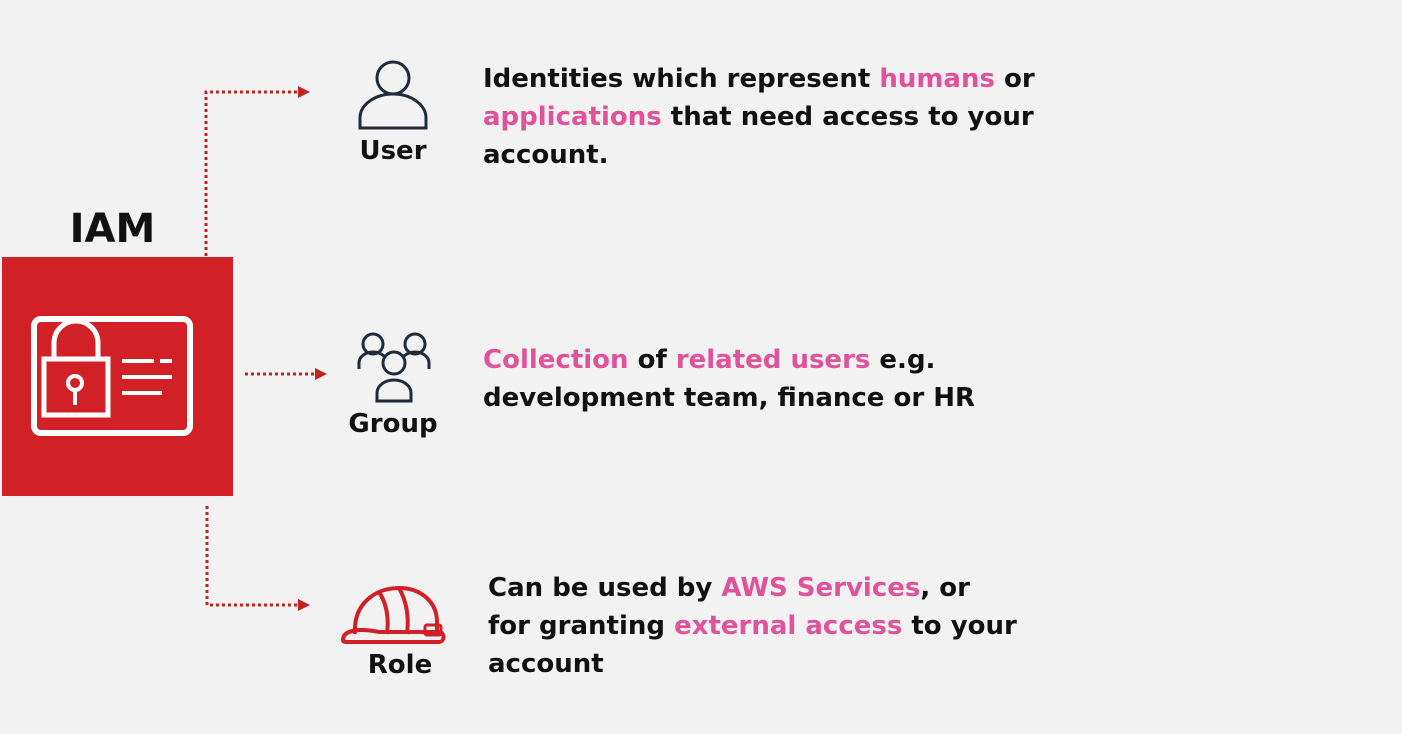 This screenshot has height=734, width=1402. Describe the element at coordinates (393, 424) in the screenshot. I see `group-label: Group` at that location.